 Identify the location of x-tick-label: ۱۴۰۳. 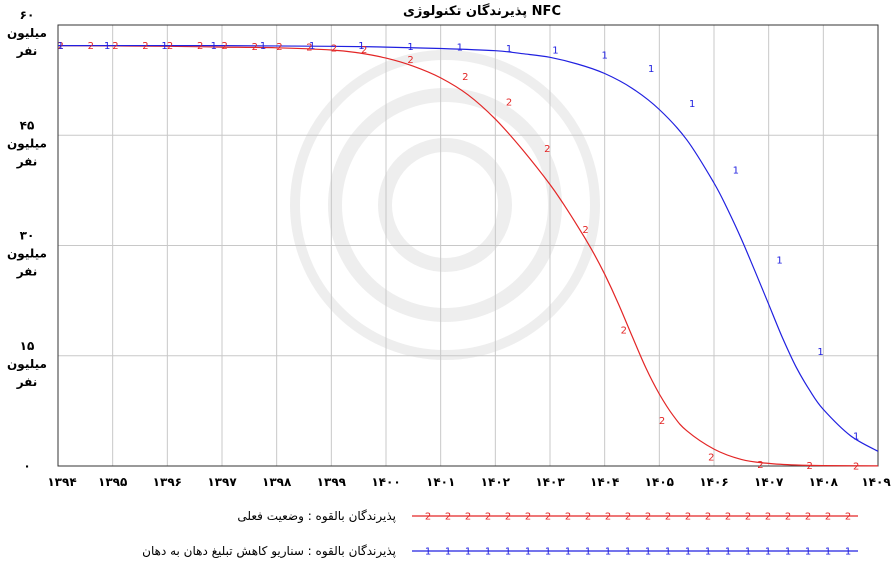
(550, 482).